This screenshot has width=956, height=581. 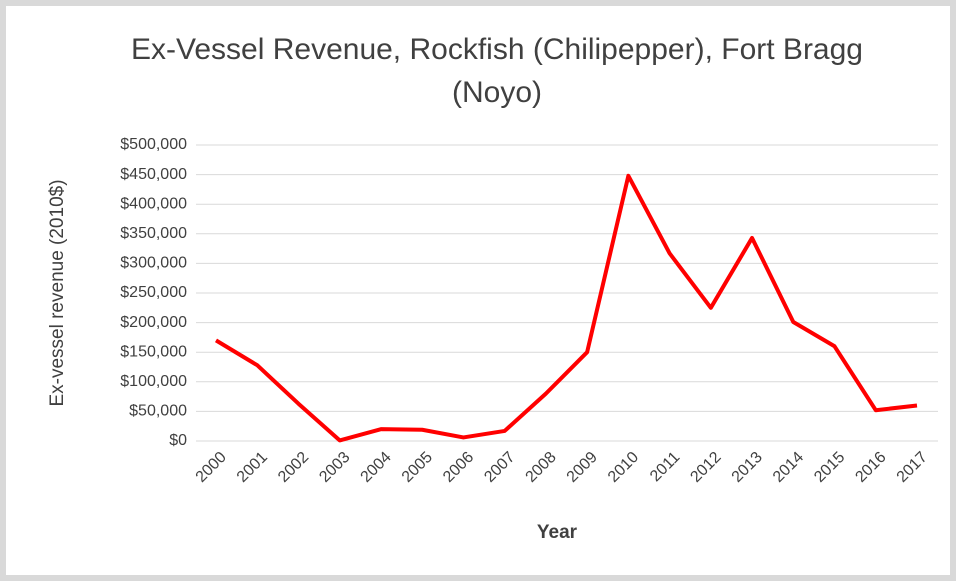 I want to click on x-tick-label: 2004, so click(x=376, y=467).